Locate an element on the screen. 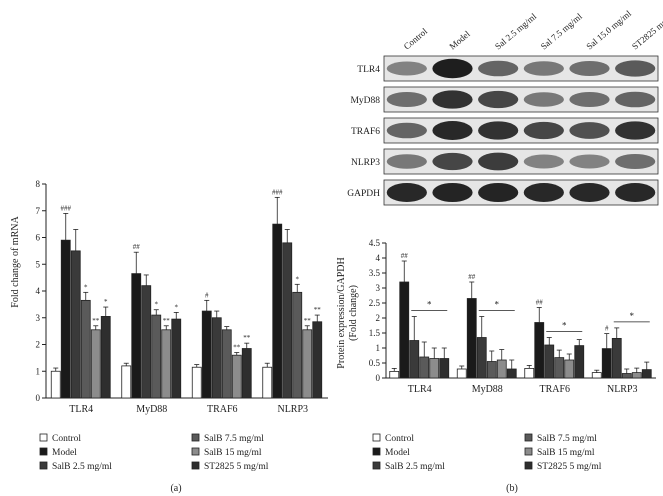 Image resolution: width=663 pixels, height=496 pixels. legend-a-label: Model is located at coordinates (64, 453).